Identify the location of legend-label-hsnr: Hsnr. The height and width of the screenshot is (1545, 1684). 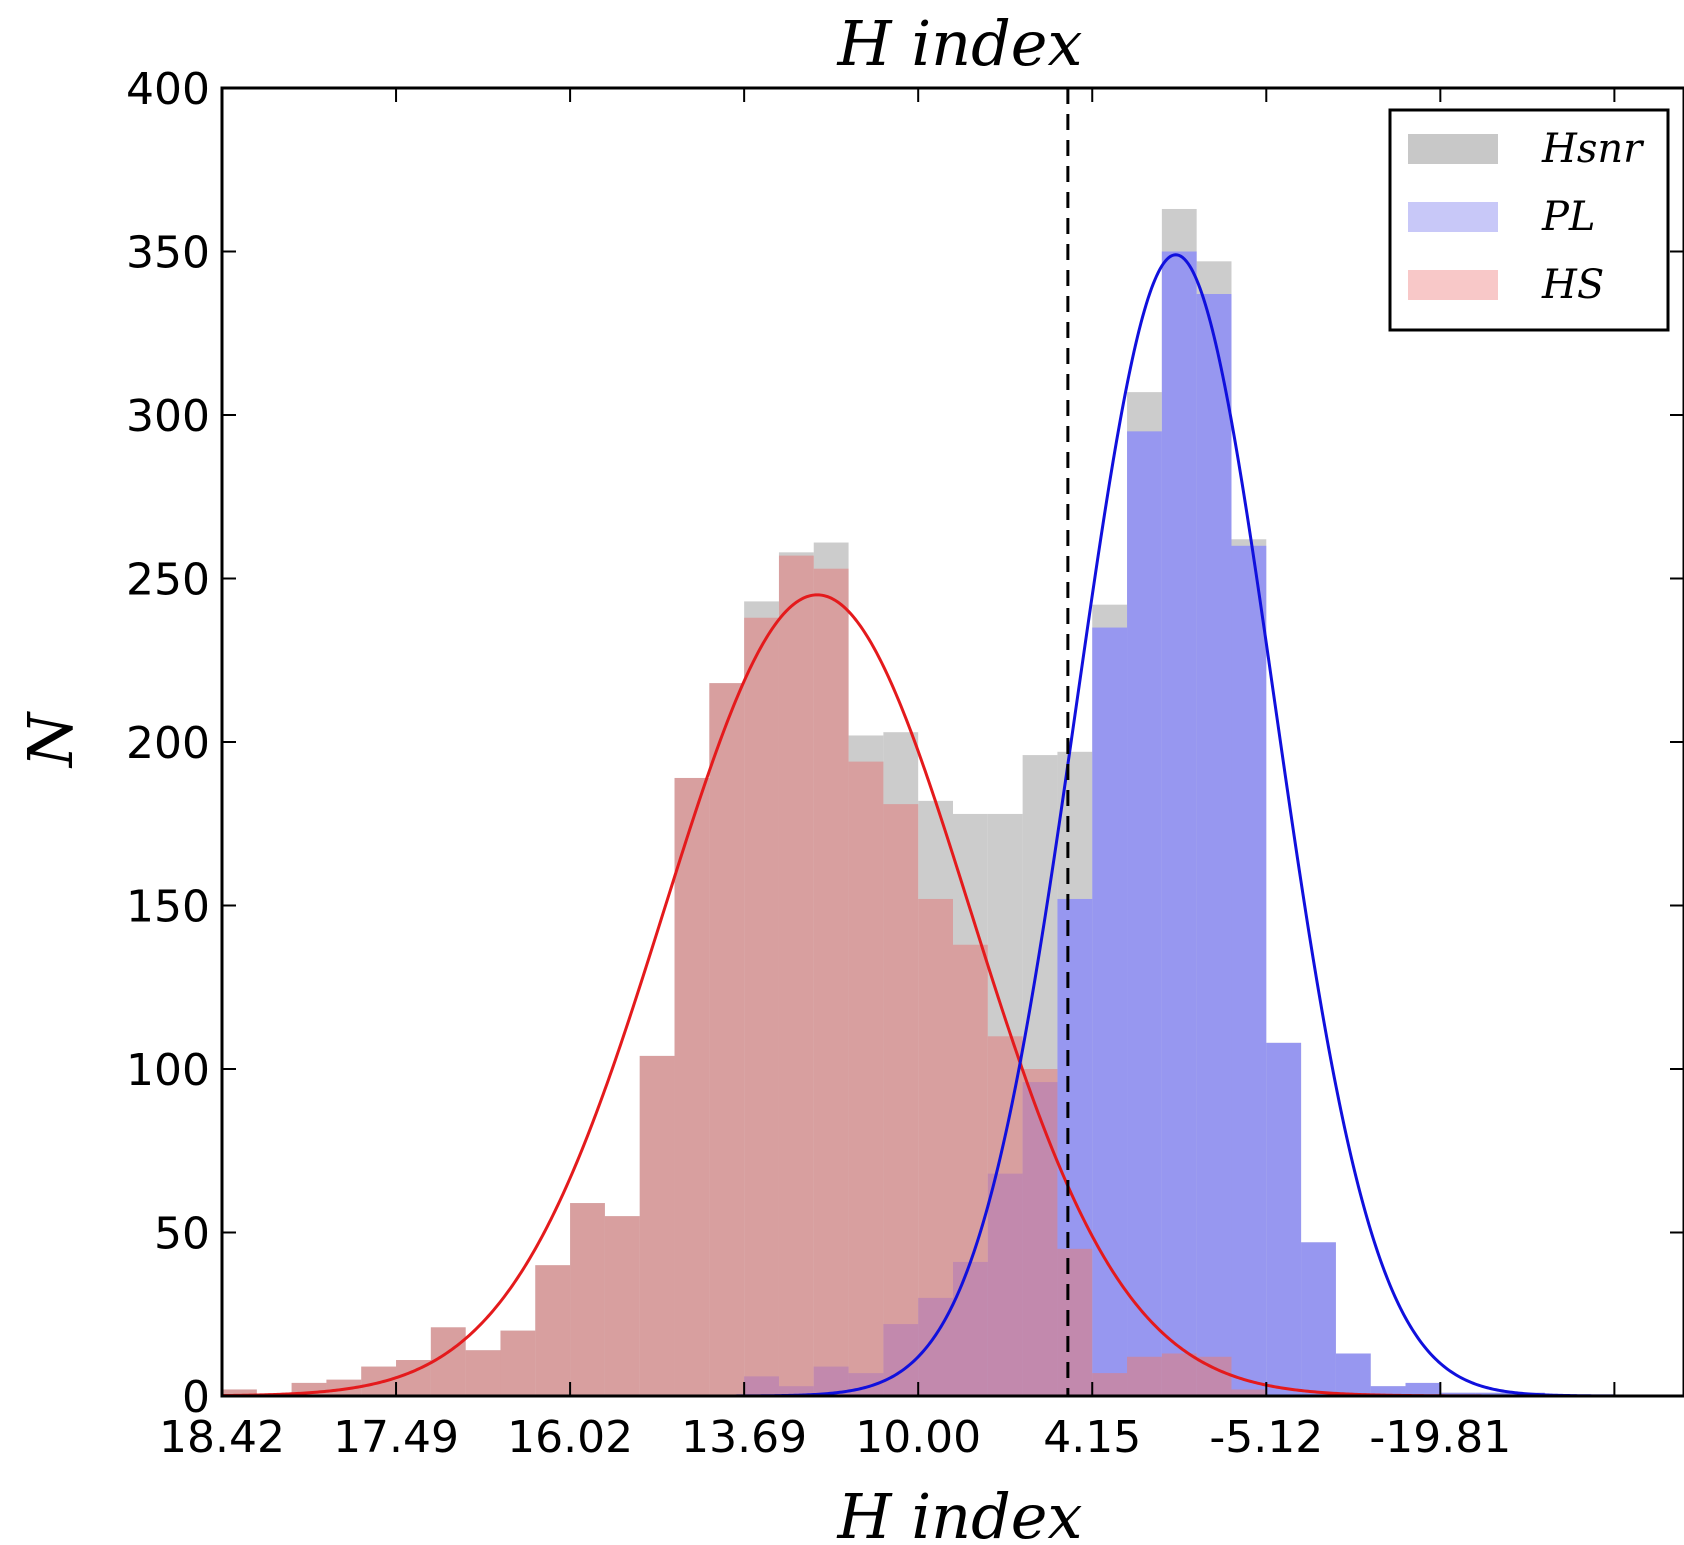
(1593, 149).